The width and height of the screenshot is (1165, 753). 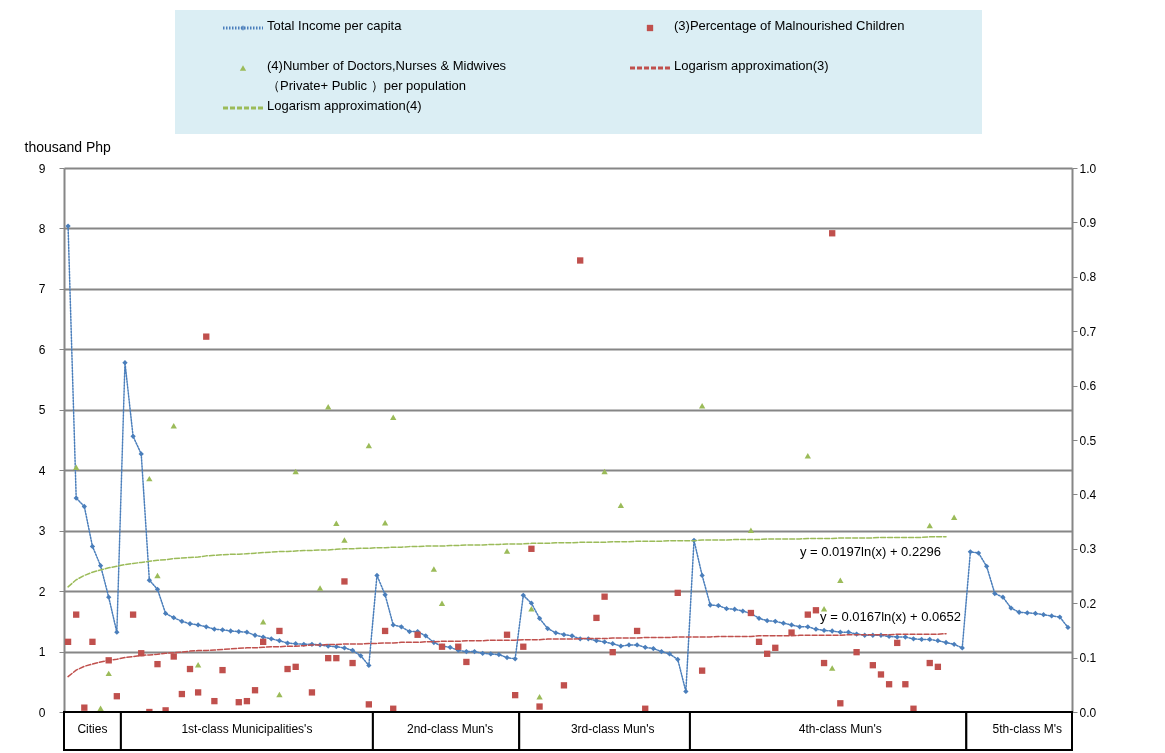 What do you see at coordinates (1088, 603) in the screenshot?
I see `y2-tick-label: 0.2` at bounding box center [1088, 603].